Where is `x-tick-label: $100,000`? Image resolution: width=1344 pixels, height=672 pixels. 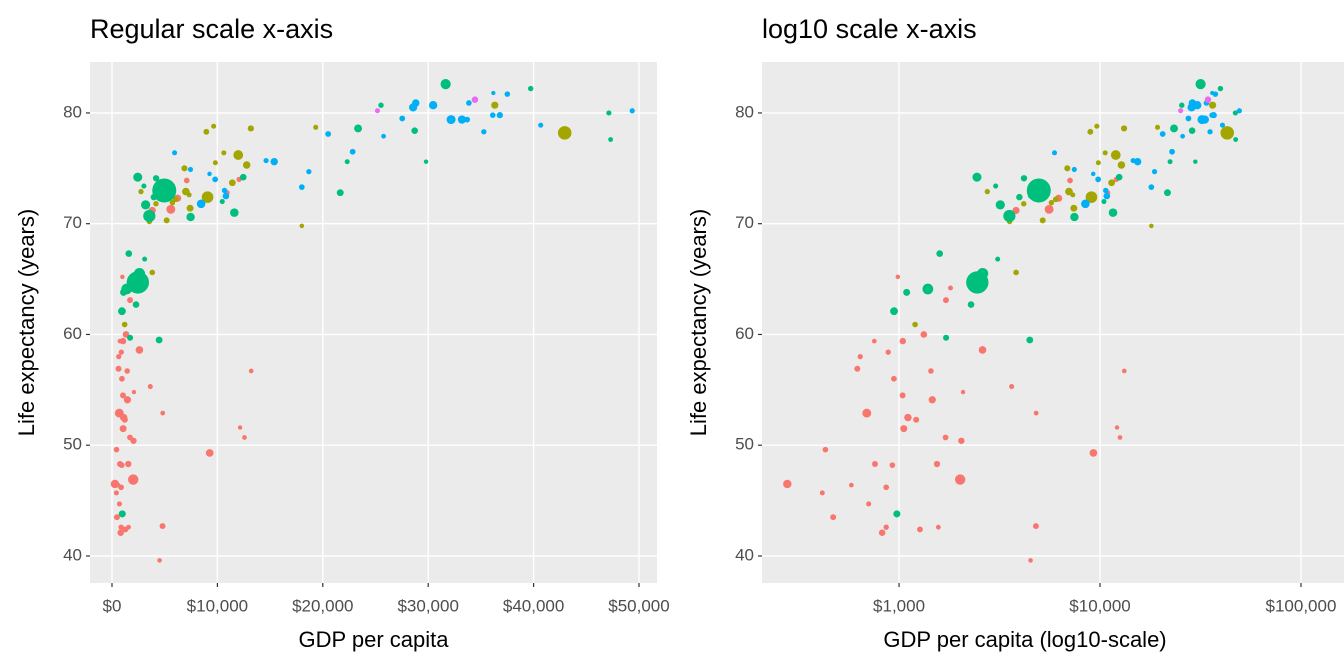
x-tick-label: $100,000 is located at coordinates (1301, 605).